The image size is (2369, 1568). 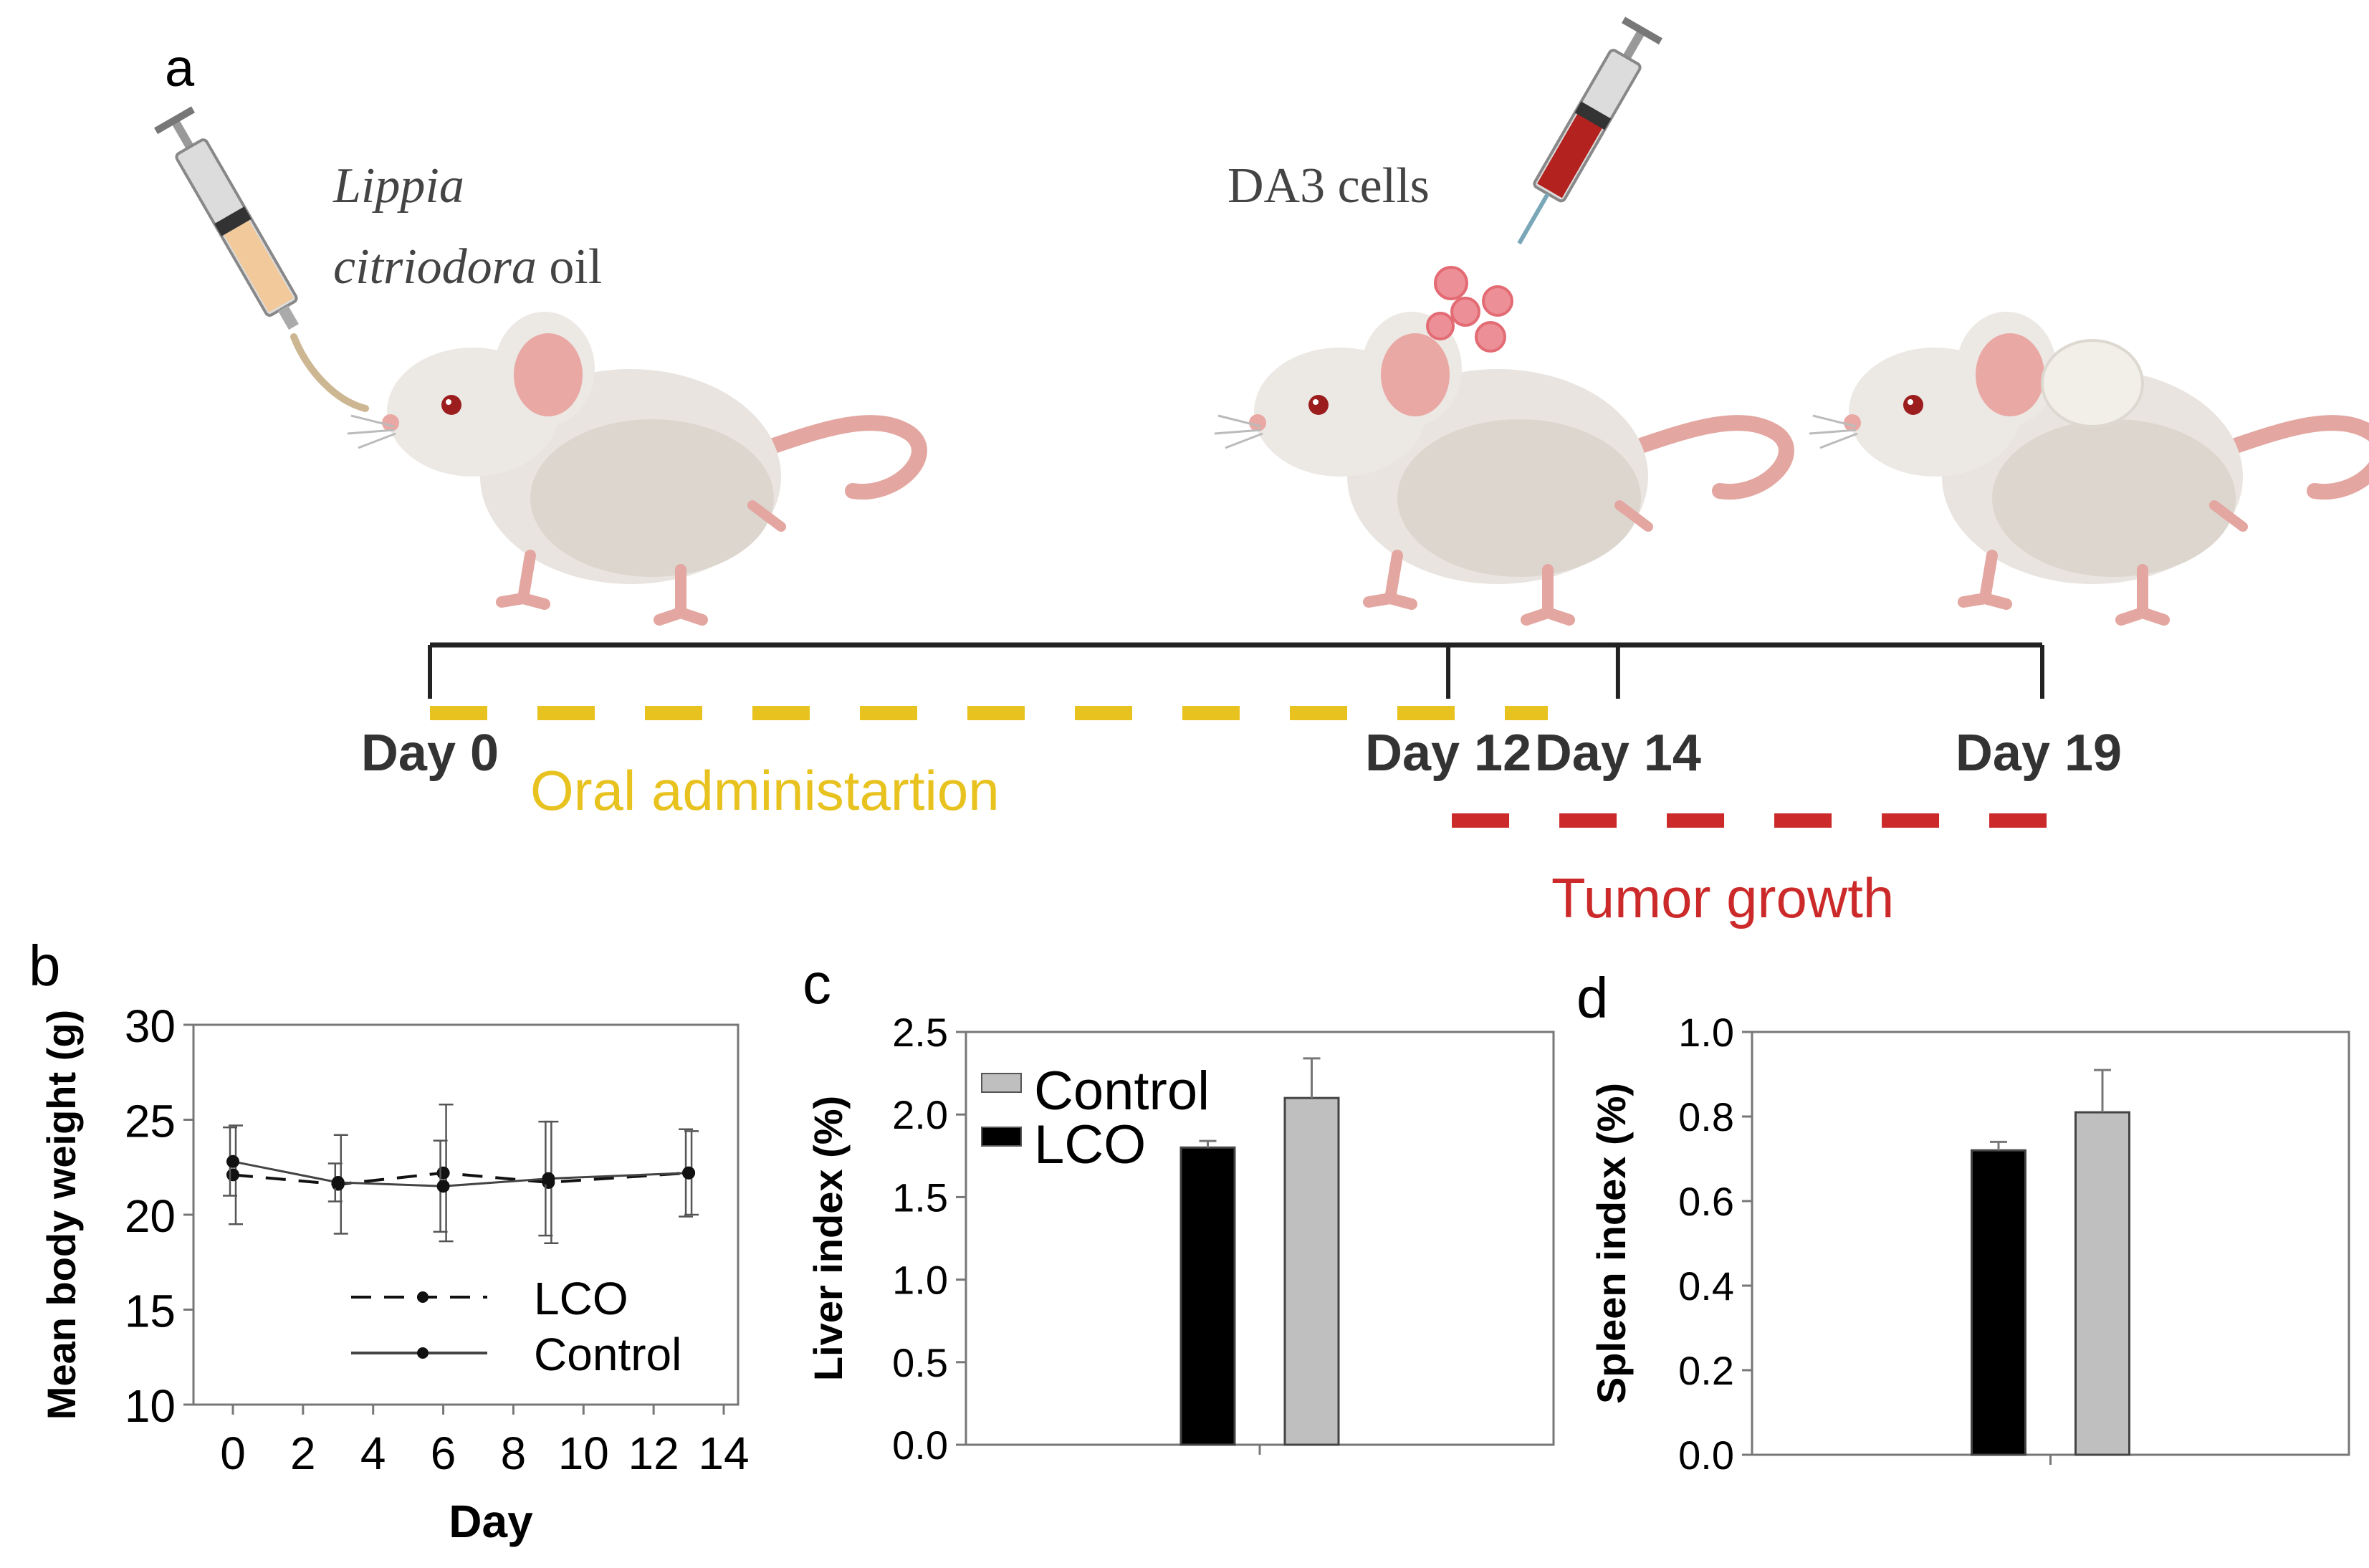 I want to click on panel-c-ytick-label: 0.0, so click(x=920, y=1445).